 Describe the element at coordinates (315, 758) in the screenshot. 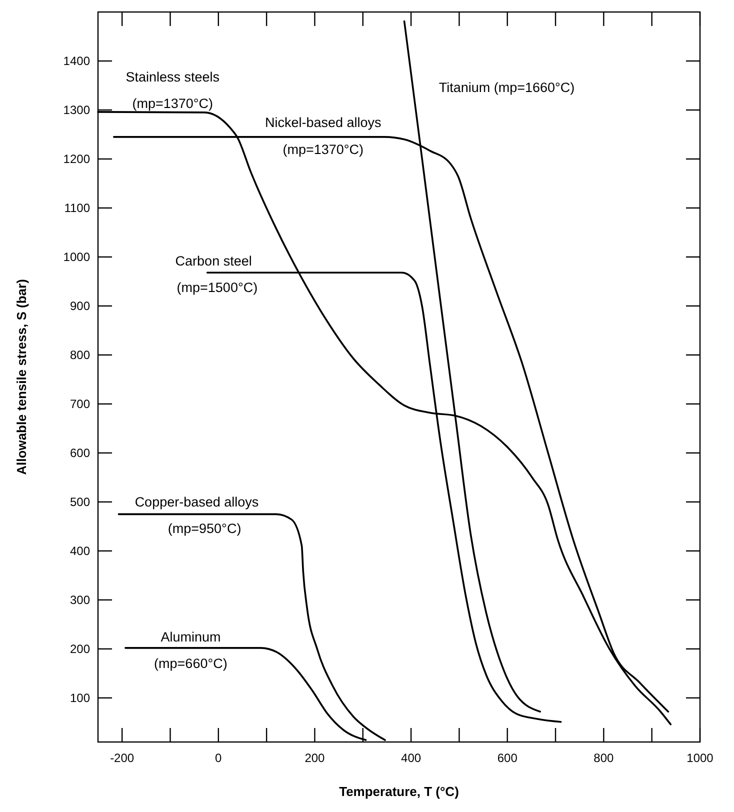

I see `x-tick-label: 200` at that location.